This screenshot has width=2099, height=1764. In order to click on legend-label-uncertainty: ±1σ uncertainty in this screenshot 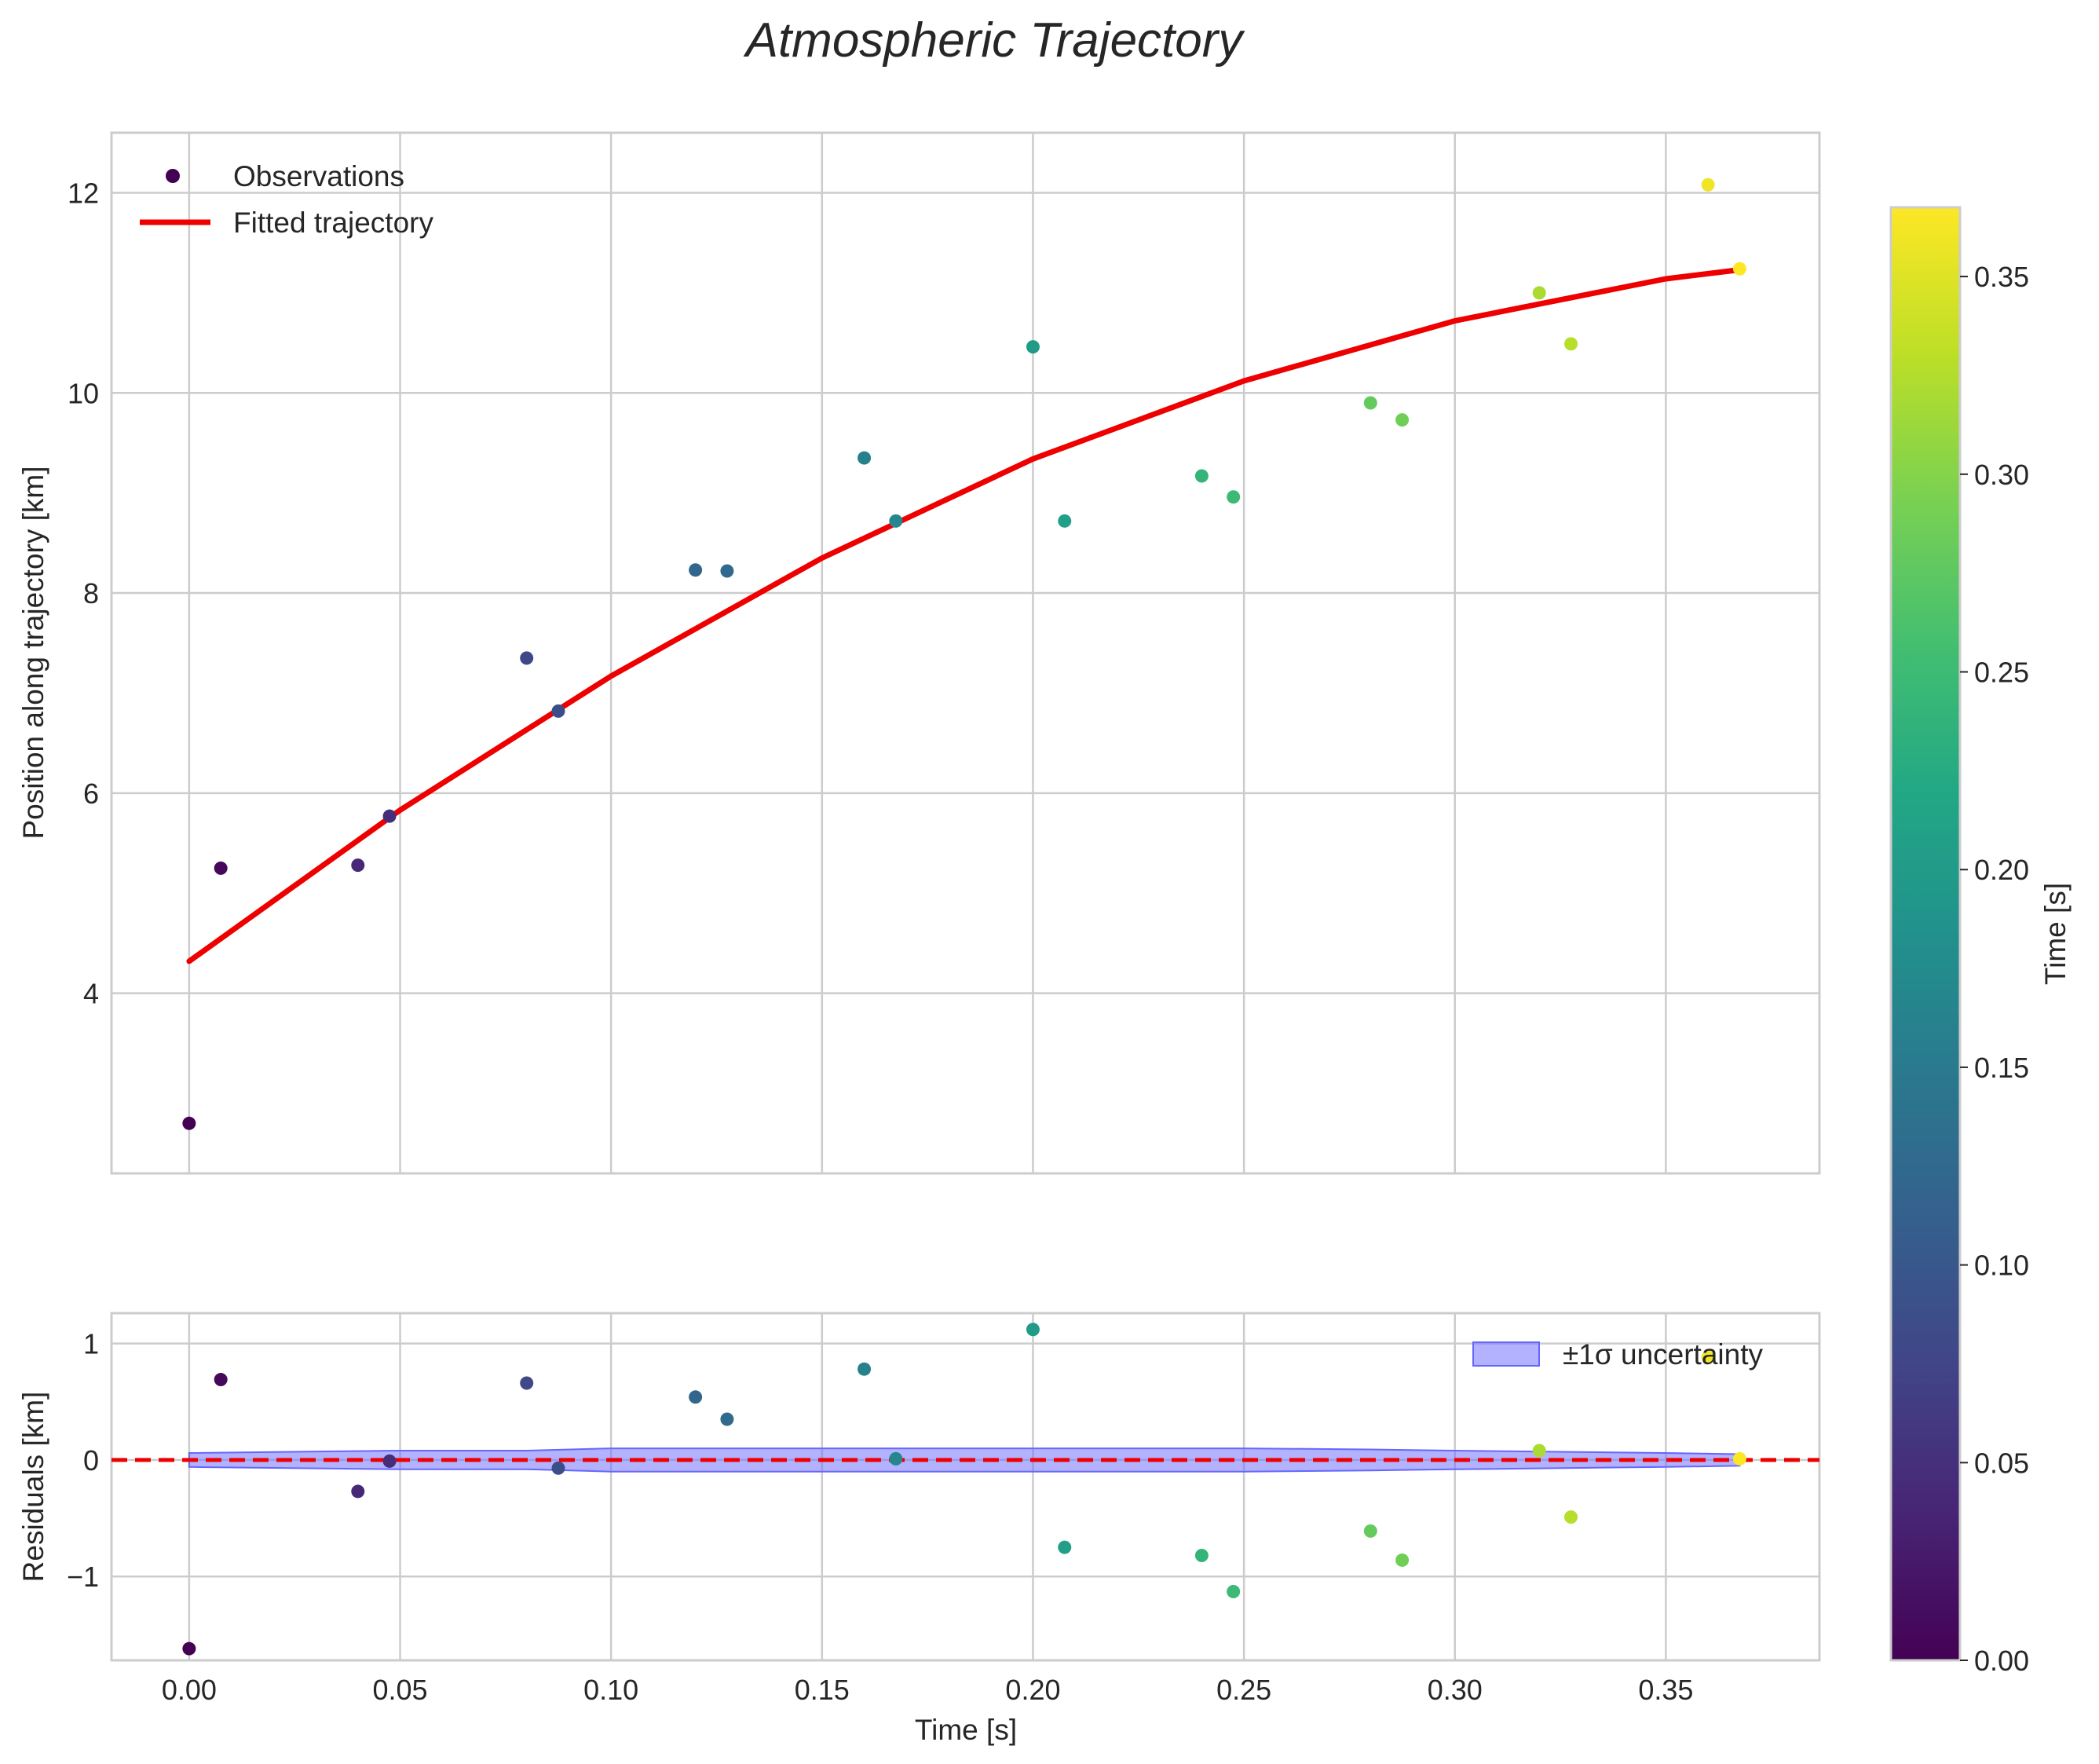, I will do `click(1663, 1354)`.